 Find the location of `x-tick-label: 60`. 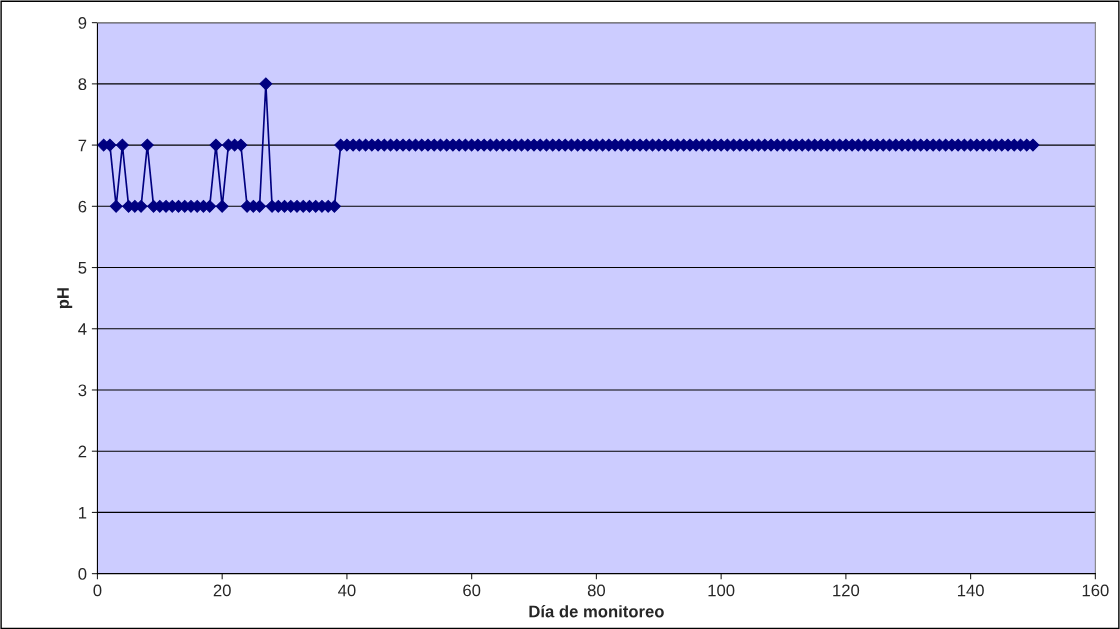

x-tick-label: 60 is located at coordinates (472, 590).